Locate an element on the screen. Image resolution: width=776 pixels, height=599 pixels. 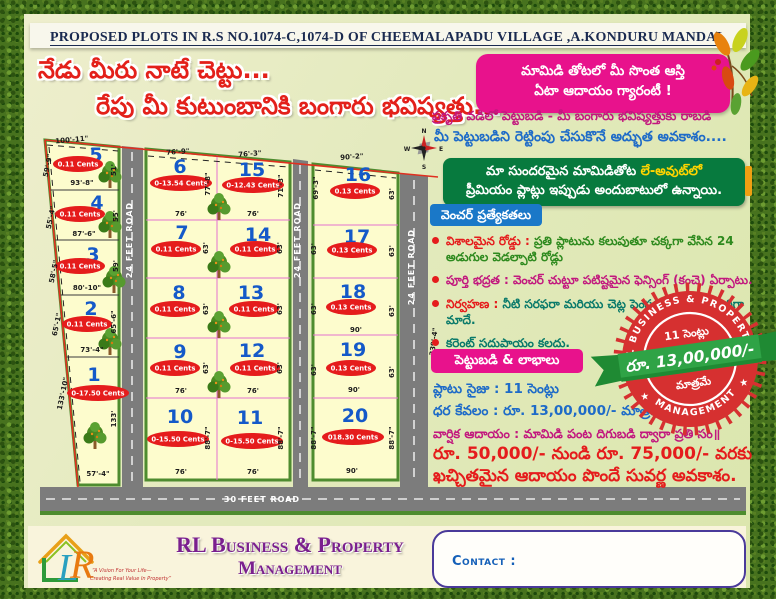
company-name-line1: RL Business & Property is located at coordinates (290, 544).